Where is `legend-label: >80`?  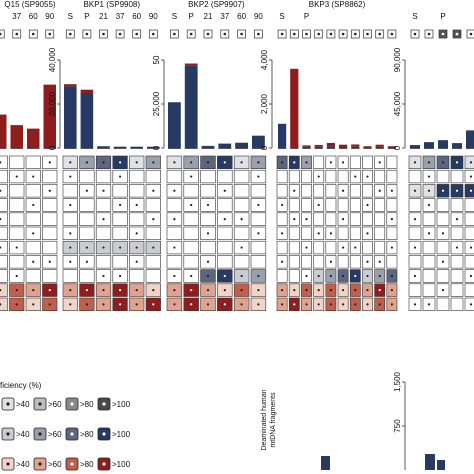 legend-label: >80 is located at coordinates (87, 434).